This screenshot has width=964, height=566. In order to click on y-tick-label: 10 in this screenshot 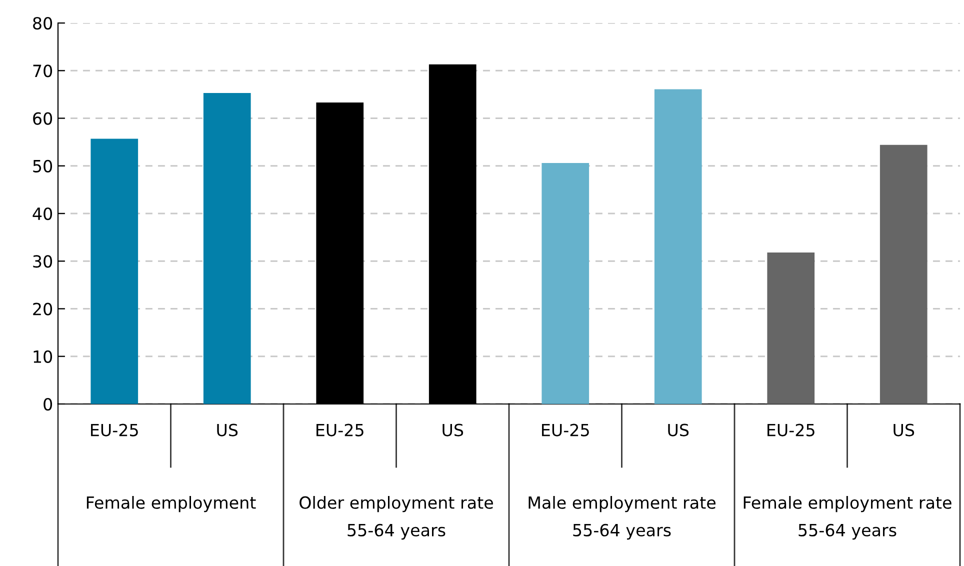, I will do `click(43, 356)`.